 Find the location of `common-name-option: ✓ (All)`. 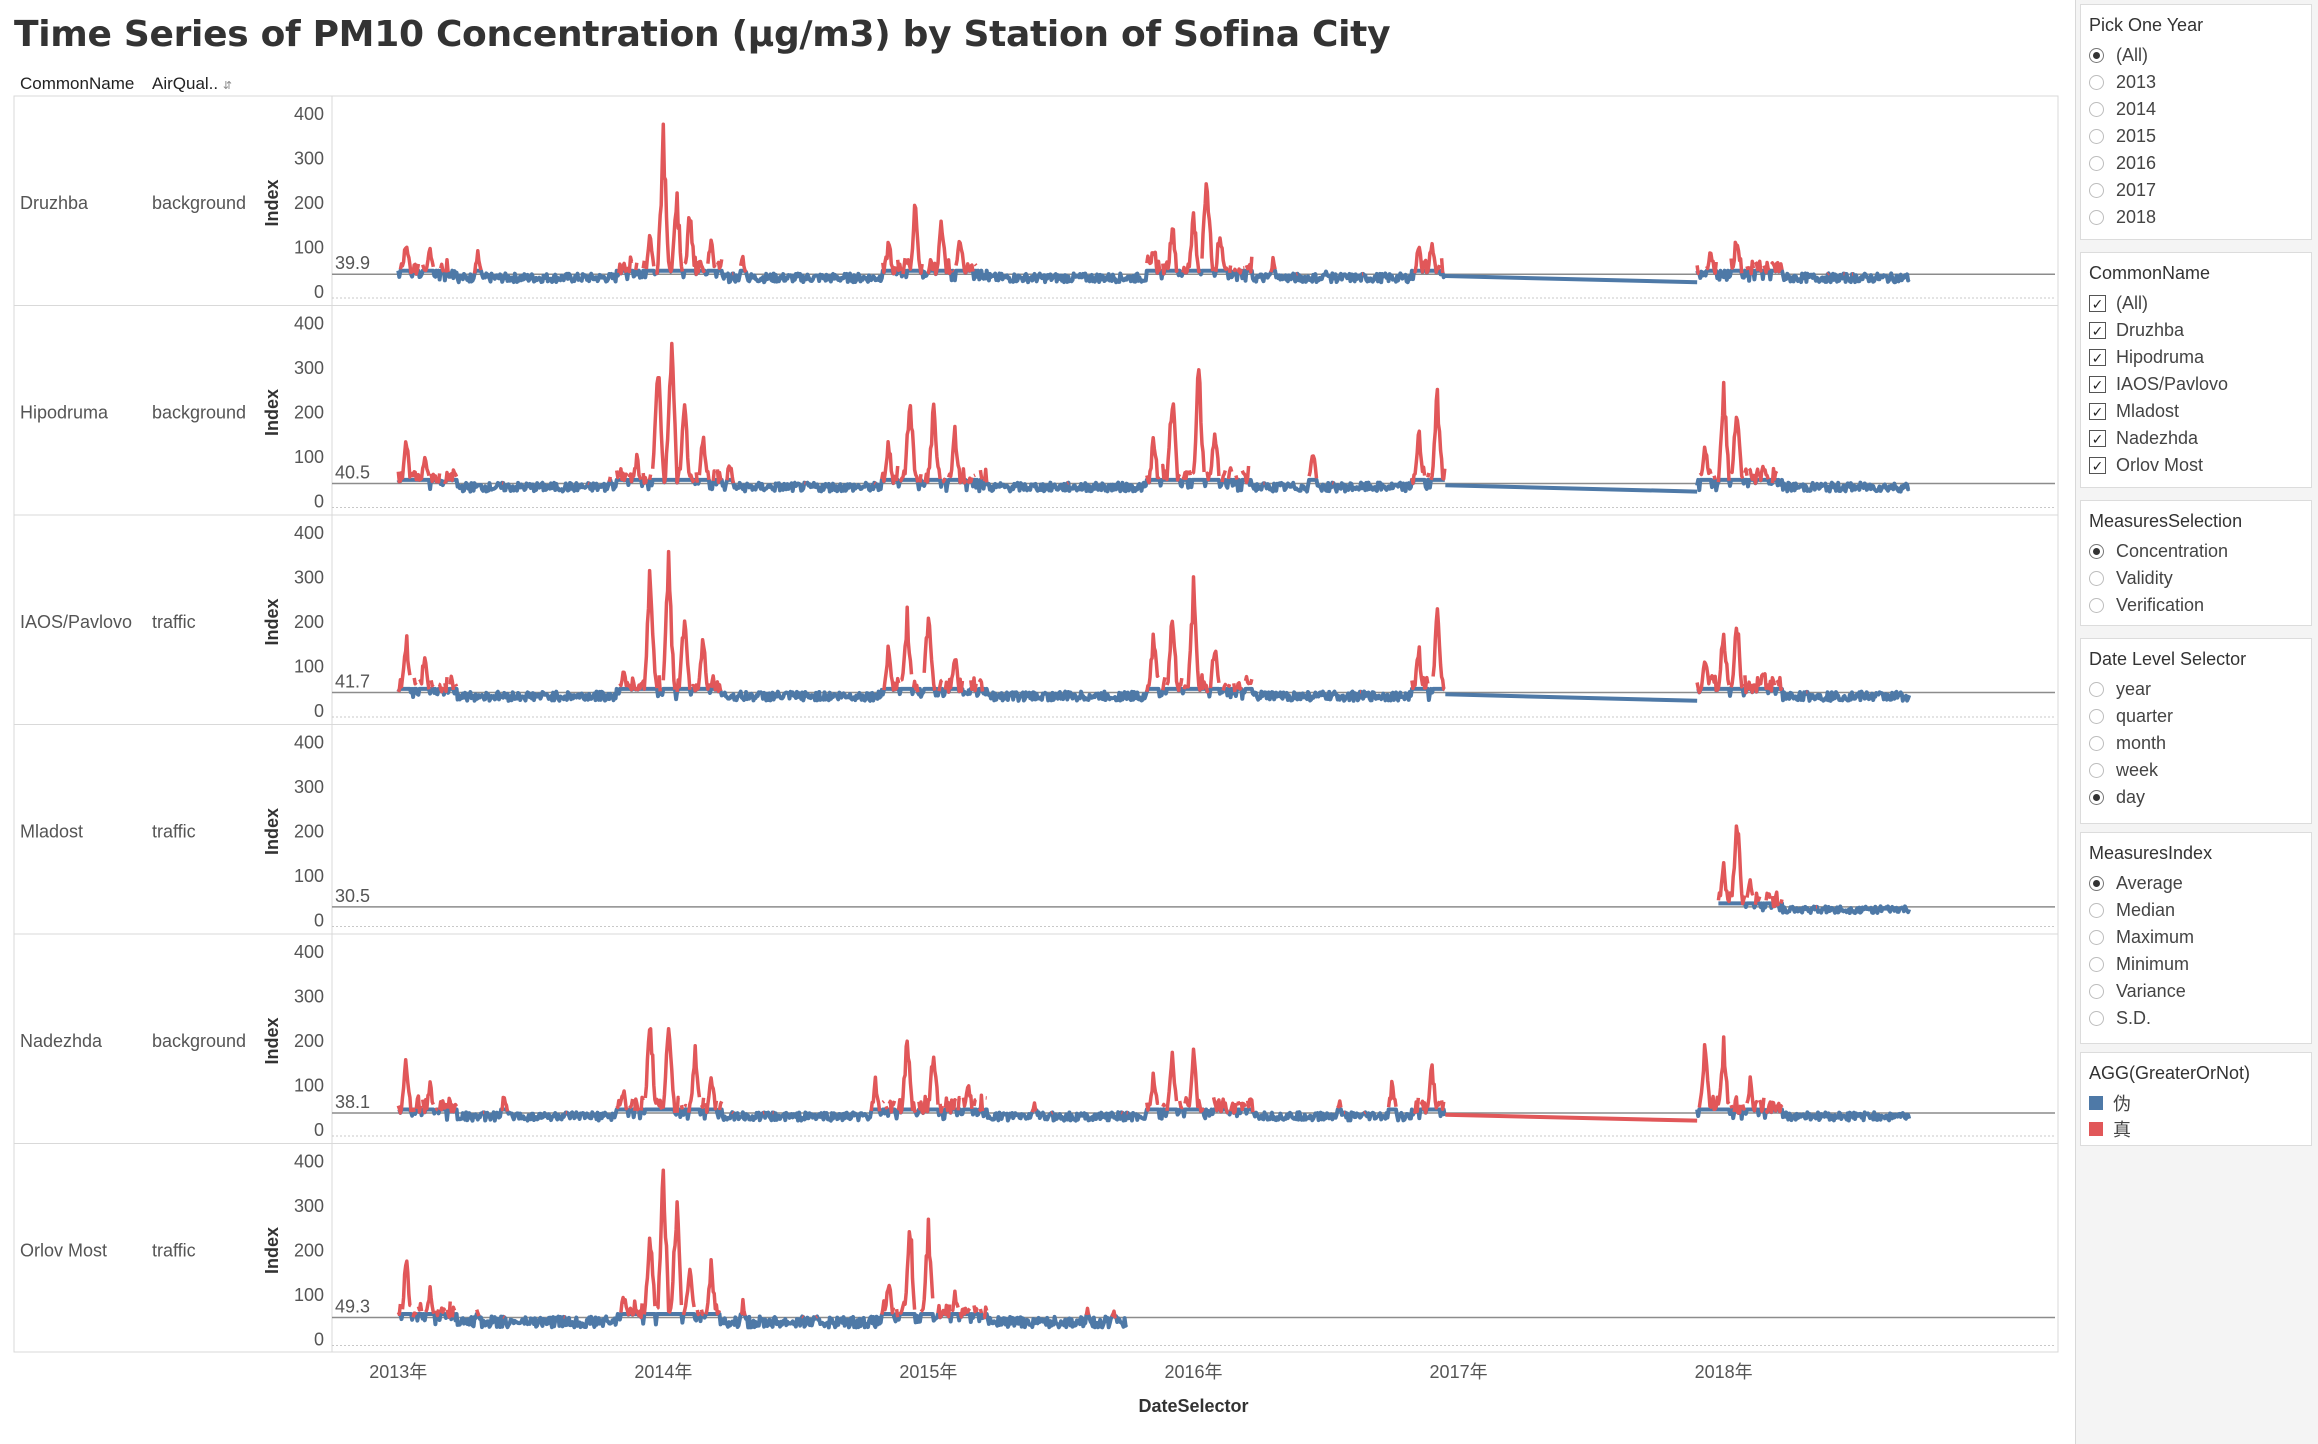

common-name-option: ✓ (All) is located at coordinates (2196, 303).